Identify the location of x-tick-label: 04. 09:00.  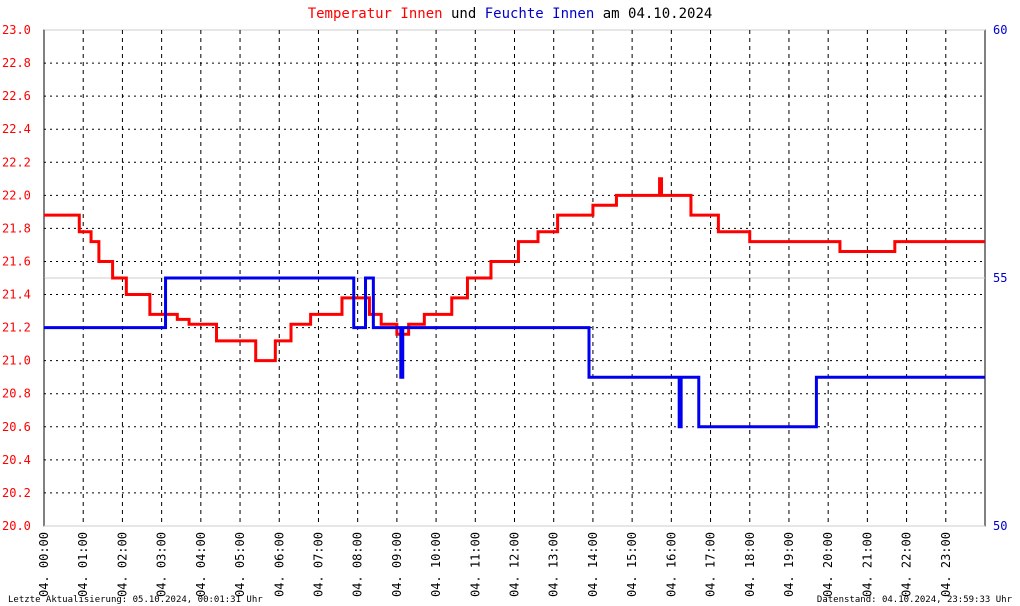
(397, 564).